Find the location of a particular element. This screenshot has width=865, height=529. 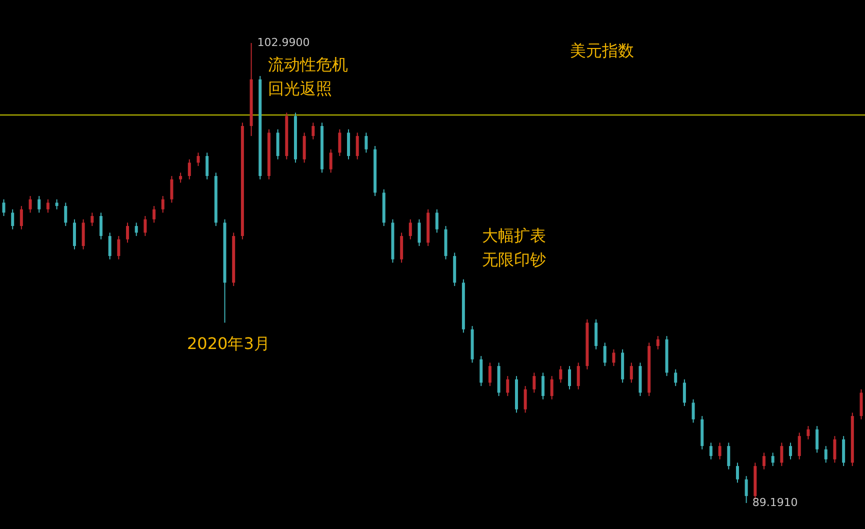

annotation: 2020年3月 is located at coordinates (228, 343).